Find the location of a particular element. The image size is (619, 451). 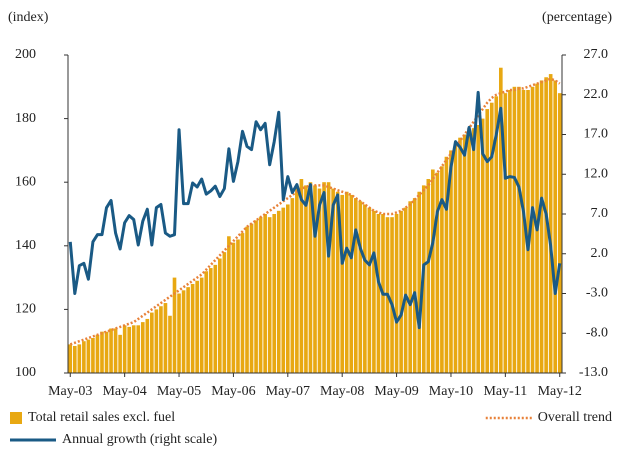

y-tick-label: 200 is located at coordinates (25, 54).